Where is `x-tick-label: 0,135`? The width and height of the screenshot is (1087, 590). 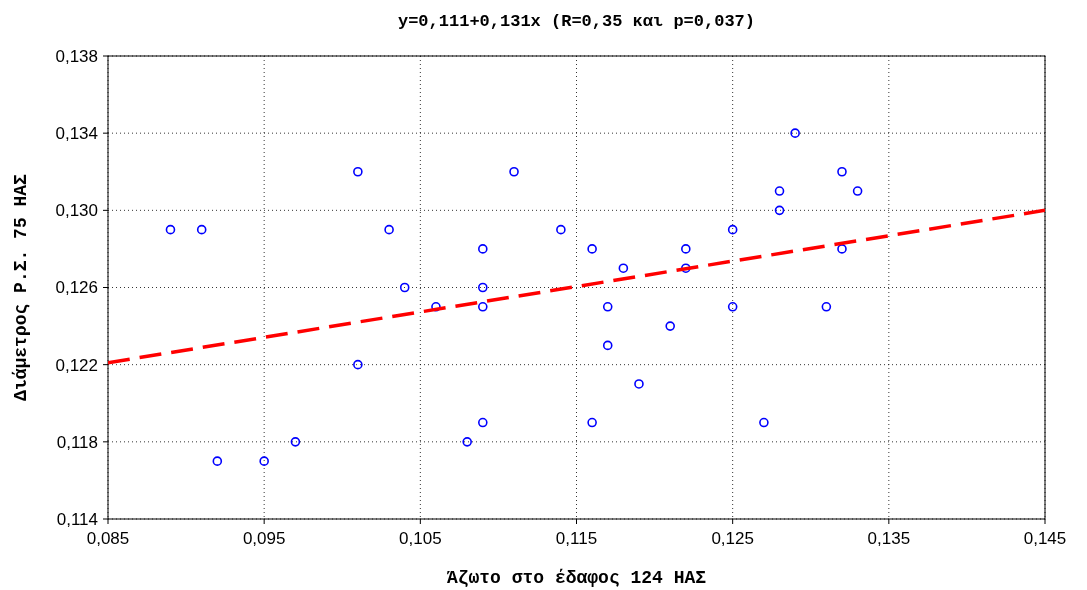
x-tick-label: 0,135 is located at coordinates (889, 538).